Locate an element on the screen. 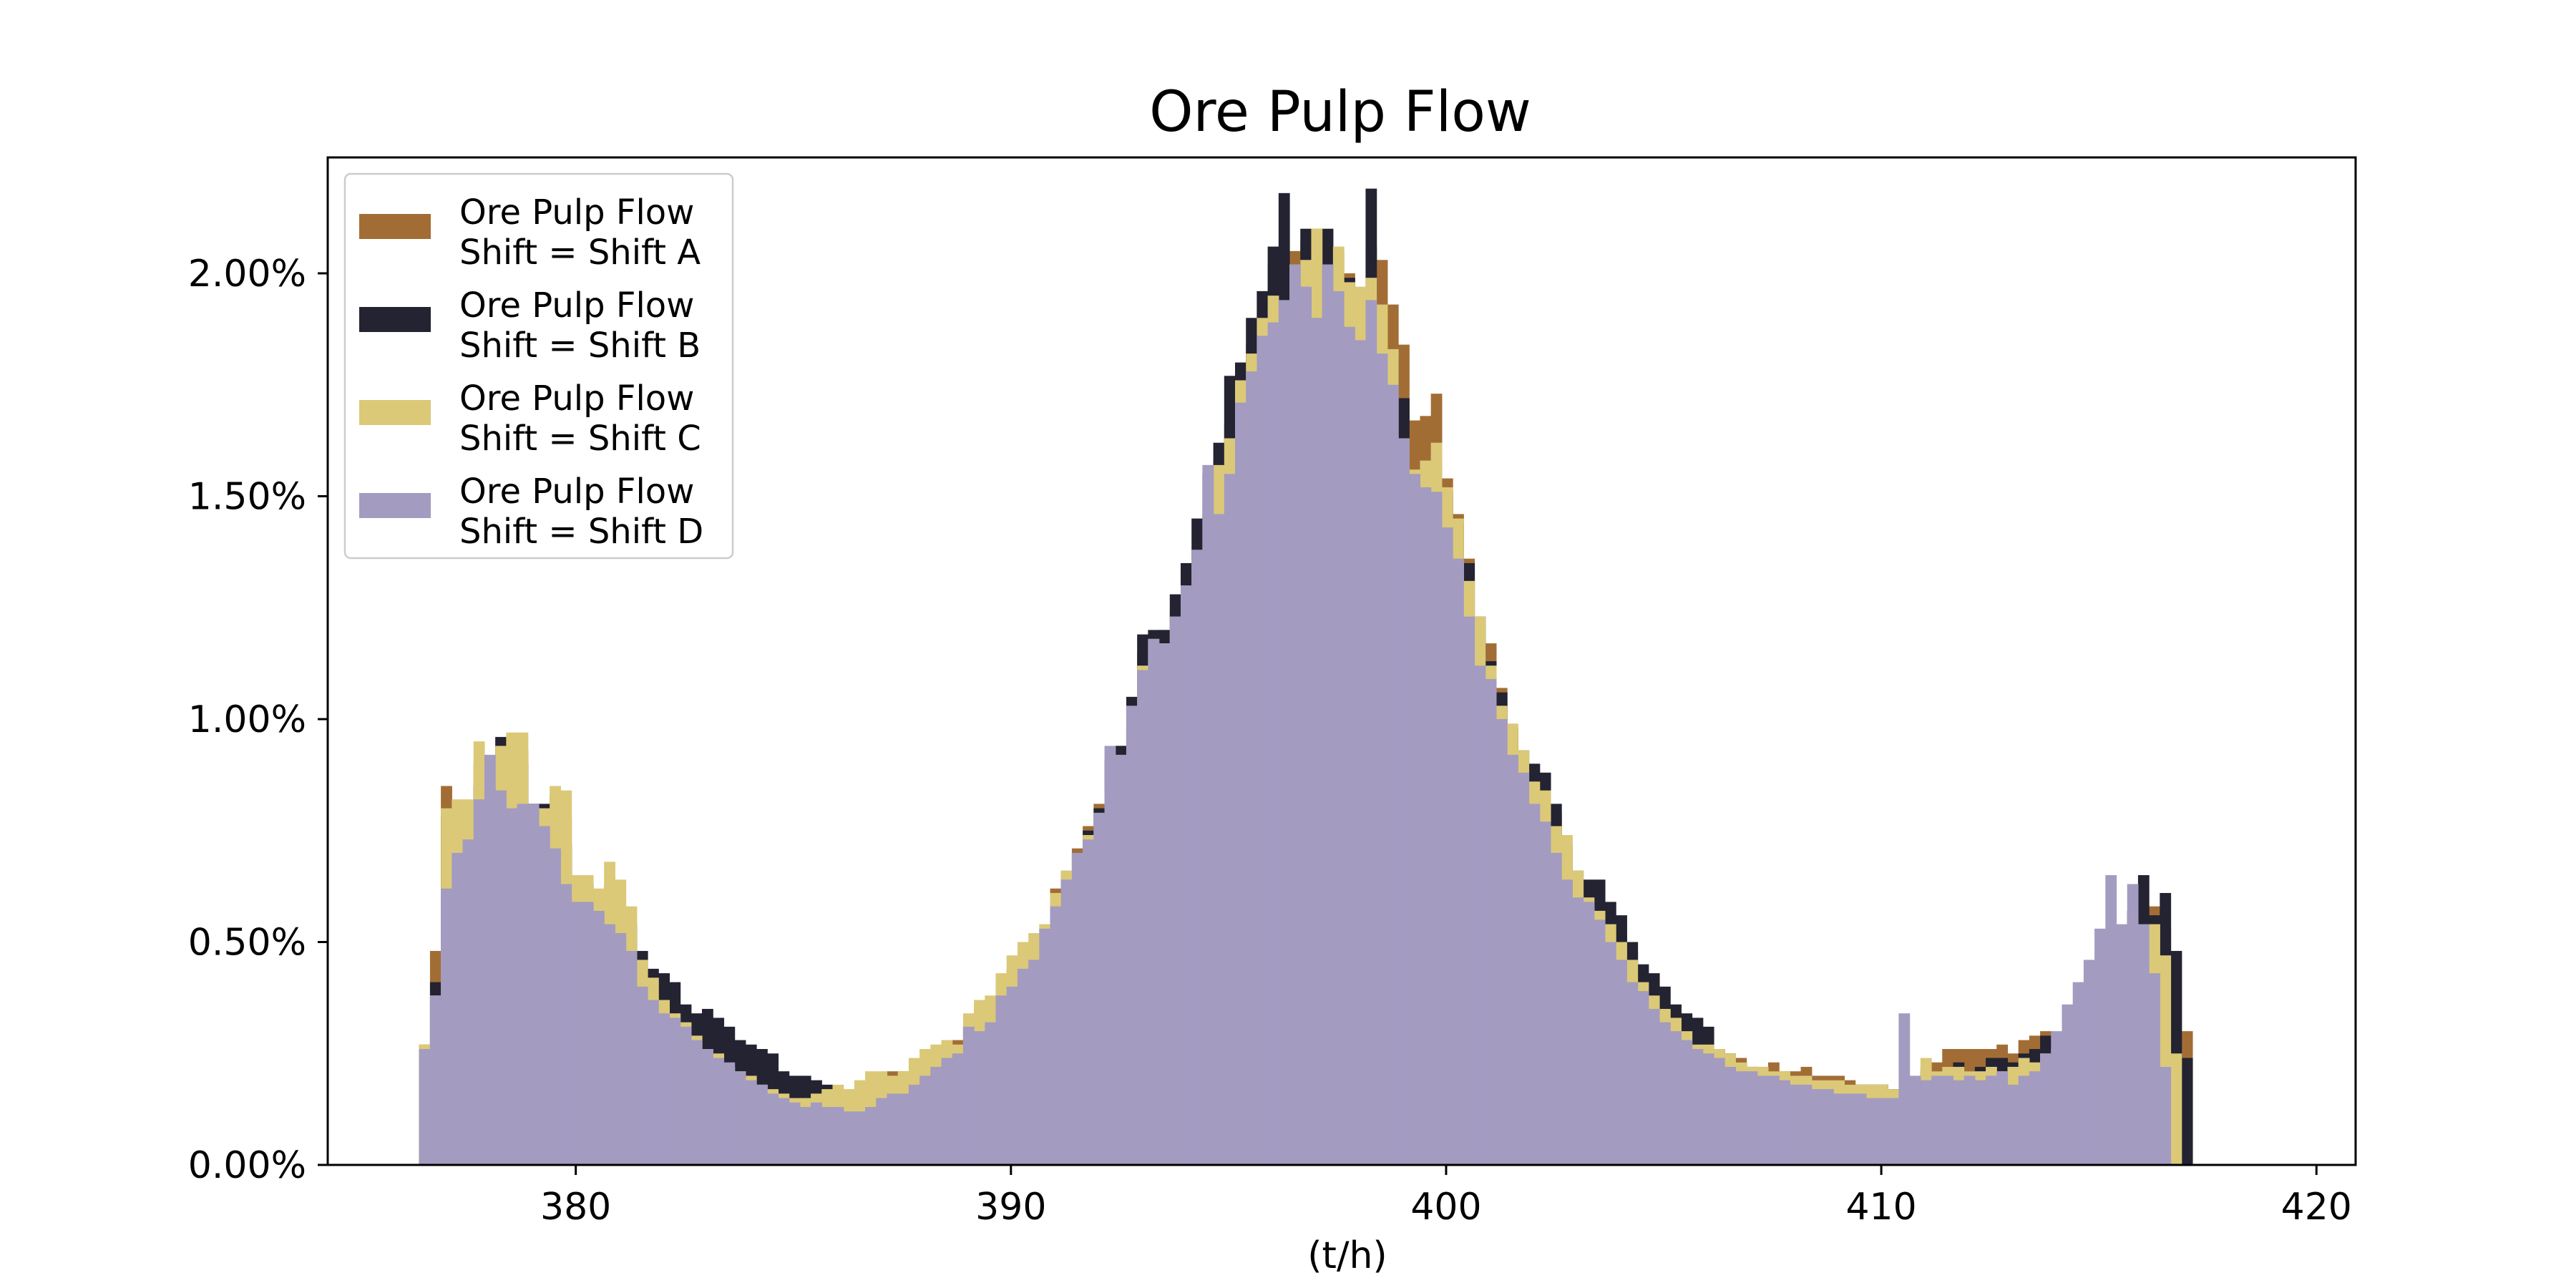  x-axis-label: (t/h) is located at coordinates (1347, 1255).